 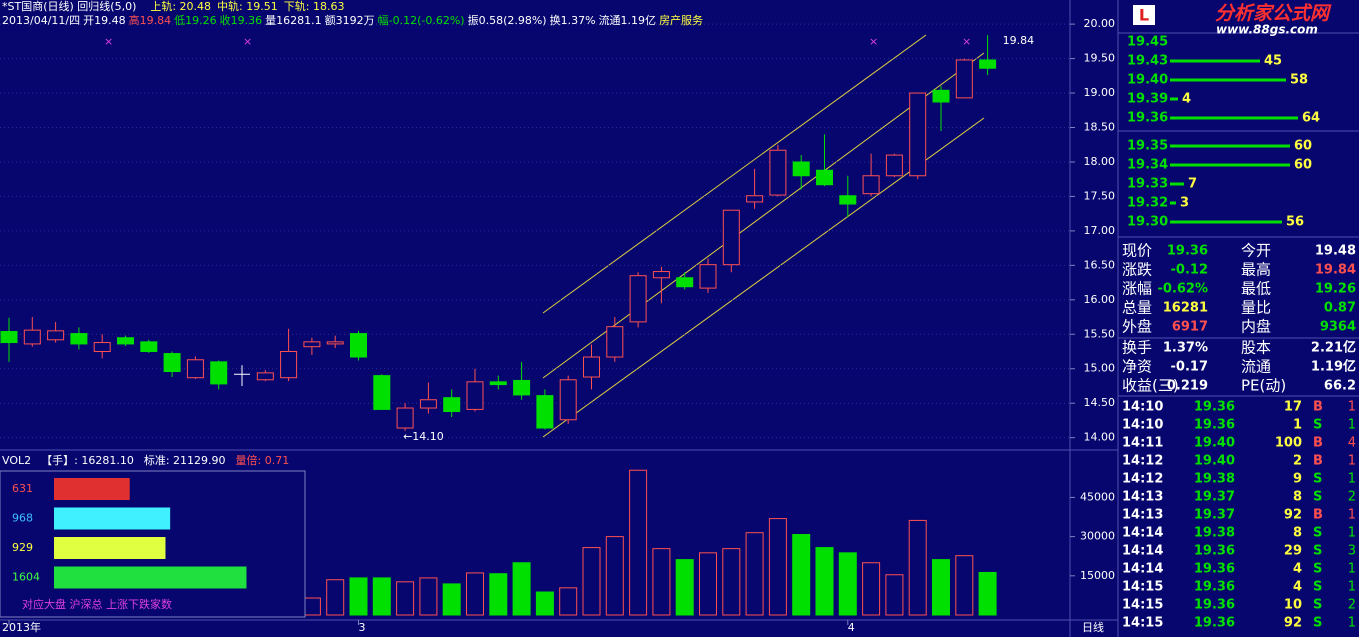 What do you see at coordinates (1187, 251) in the screenshot?
I see `quote-value: 19.36` at bounding box center [1187, 251].